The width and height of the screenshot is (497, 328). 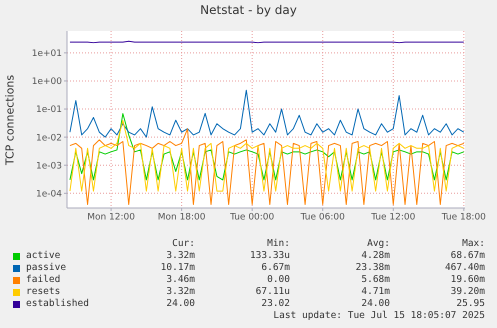 What do you see at coordinates (275, 303) in the screenshot?
I see `text: 23.02` at bounding box center [275, 303].